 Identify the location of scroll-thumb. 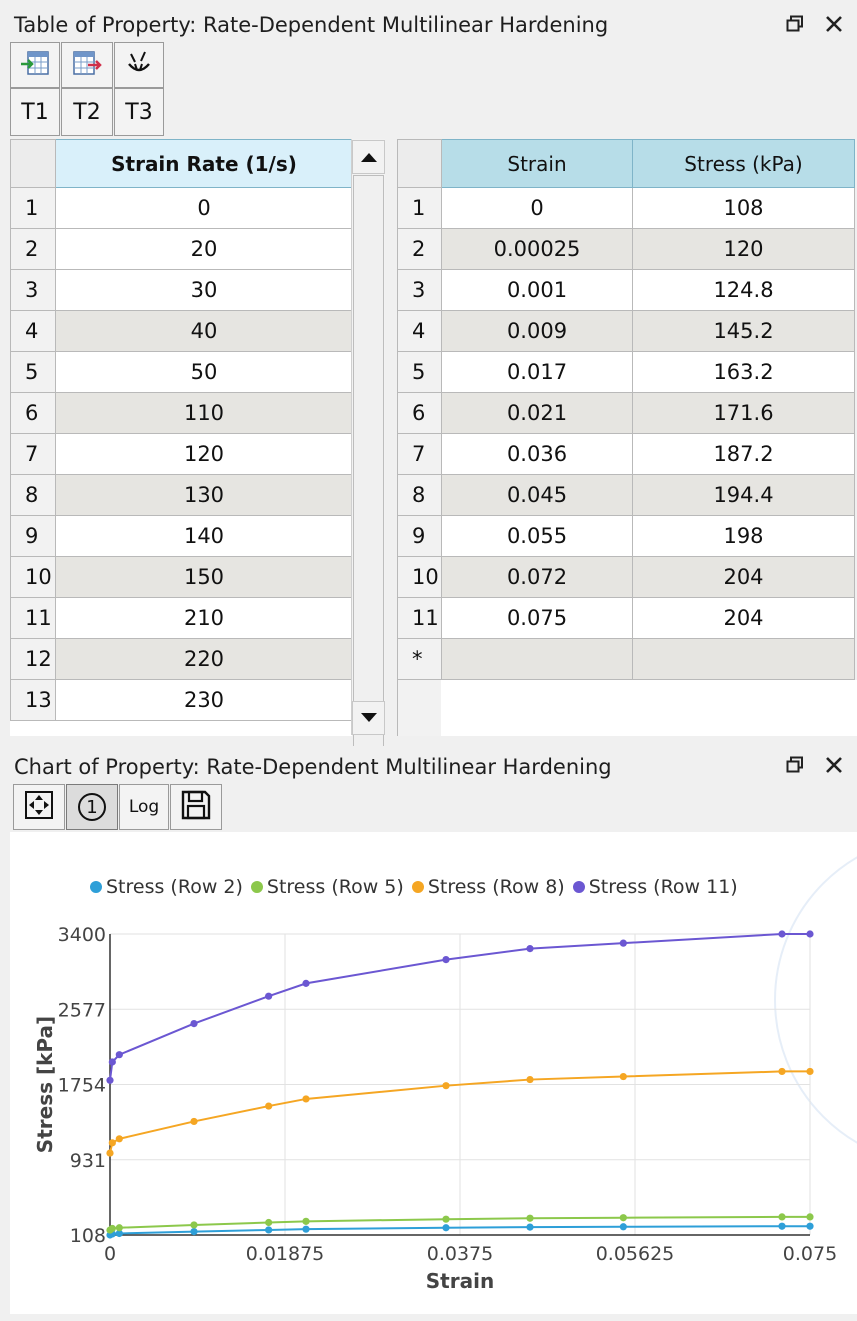
(368, 472).